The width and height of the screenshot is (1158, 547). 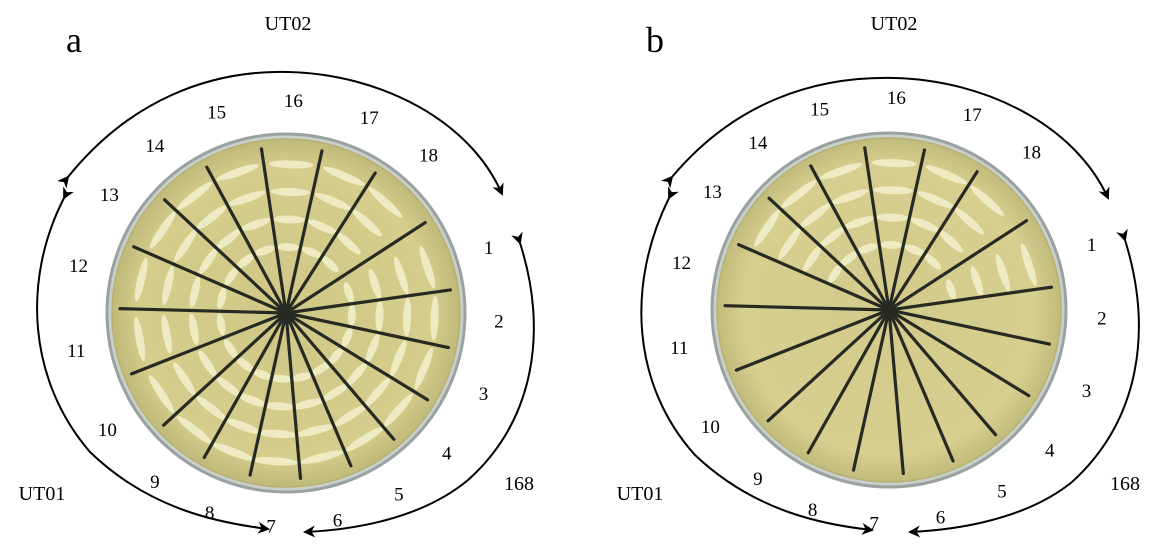 I want to click on sector-number: 8, so click(x=813, y=510).